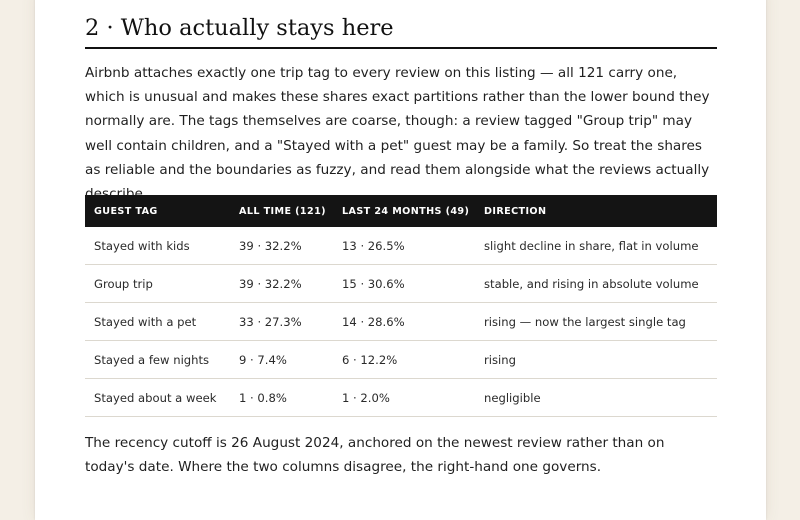 Image resolution: width=800 pixels, height=520 pixels. What do you see at coordinates (596, 283) in the screenshot?
I see `cell-direction: stable, and rising in absolute volume` at bounding box center [596, 283].